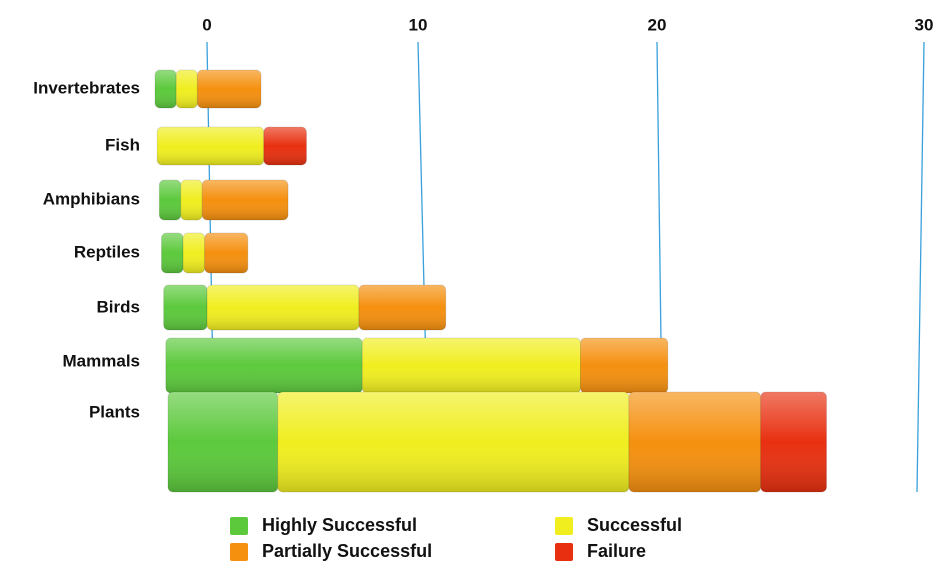 Image resolution: width=951 pixels, height=565 pixels. I want to click on y-tick-label: Mammals, so click(101, 360).